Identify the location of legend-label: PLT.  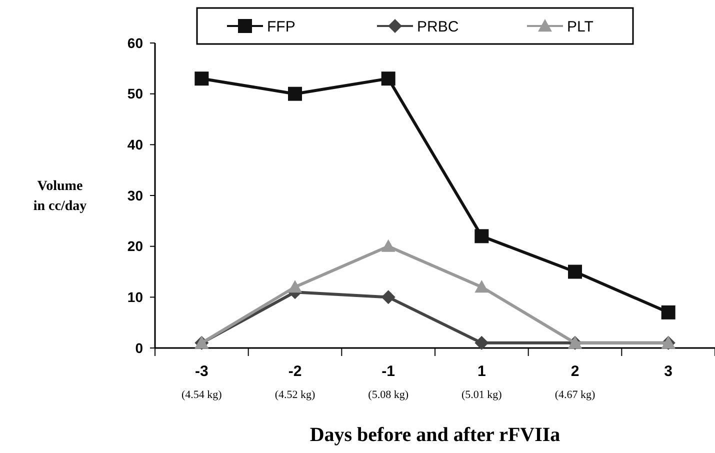
(580, 27).